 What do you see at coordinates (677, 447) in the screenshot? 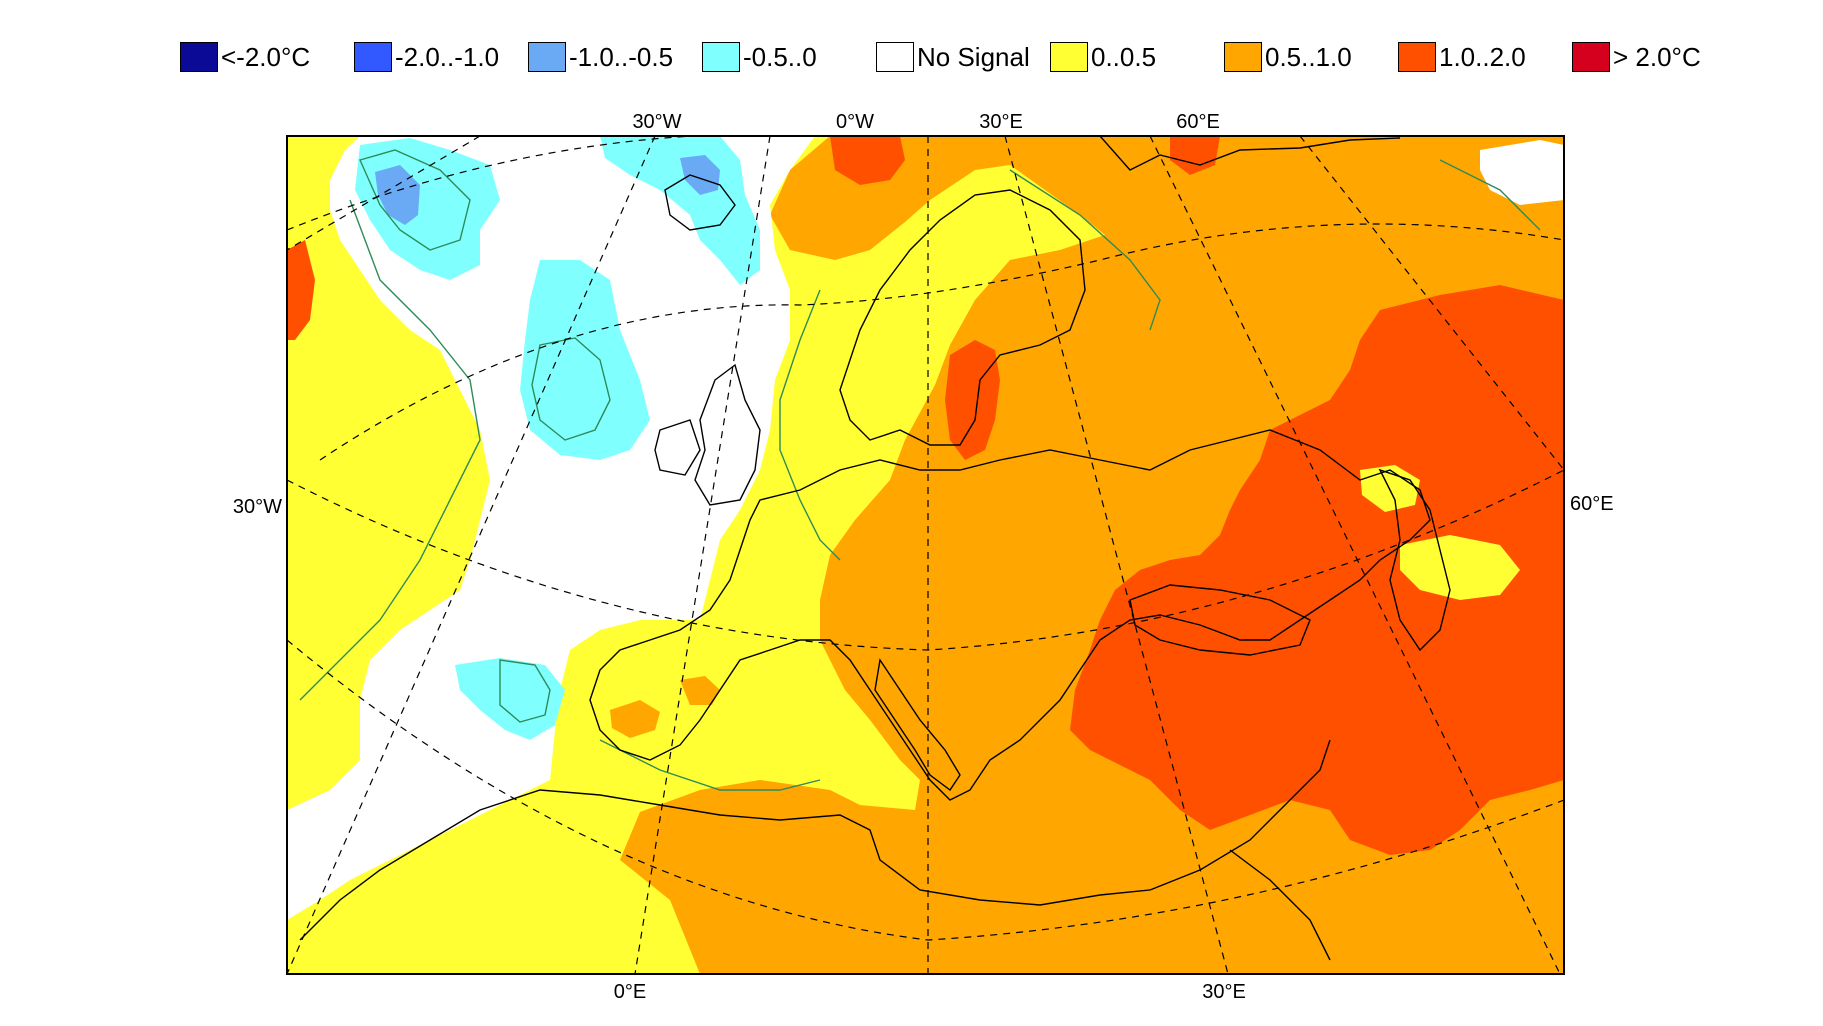
I see `coastline-ireland` at bounding box center [677, 447].